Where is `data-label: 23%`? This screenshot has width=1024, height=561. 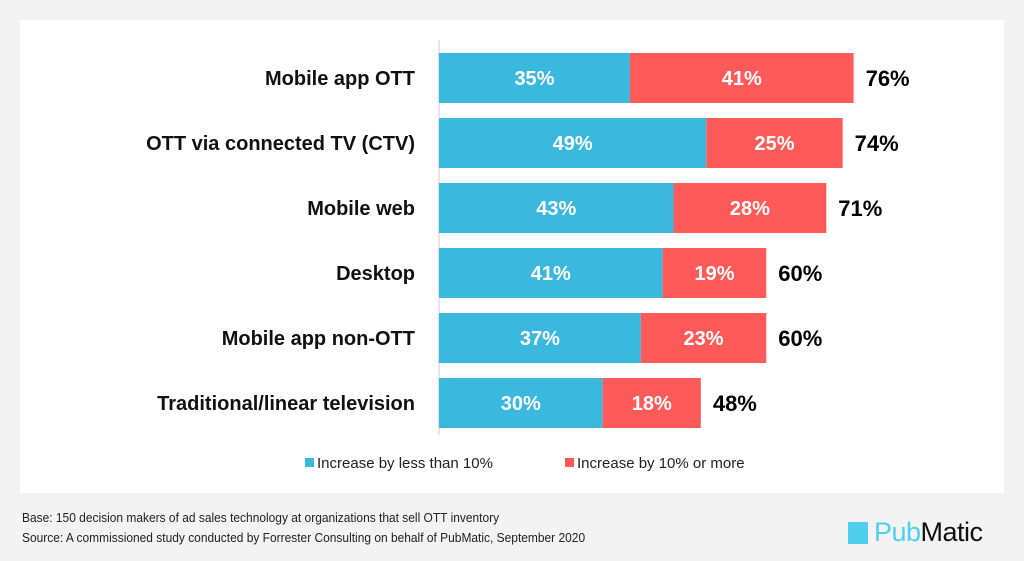 data-label: 23% is located at coordinates (704, 339).